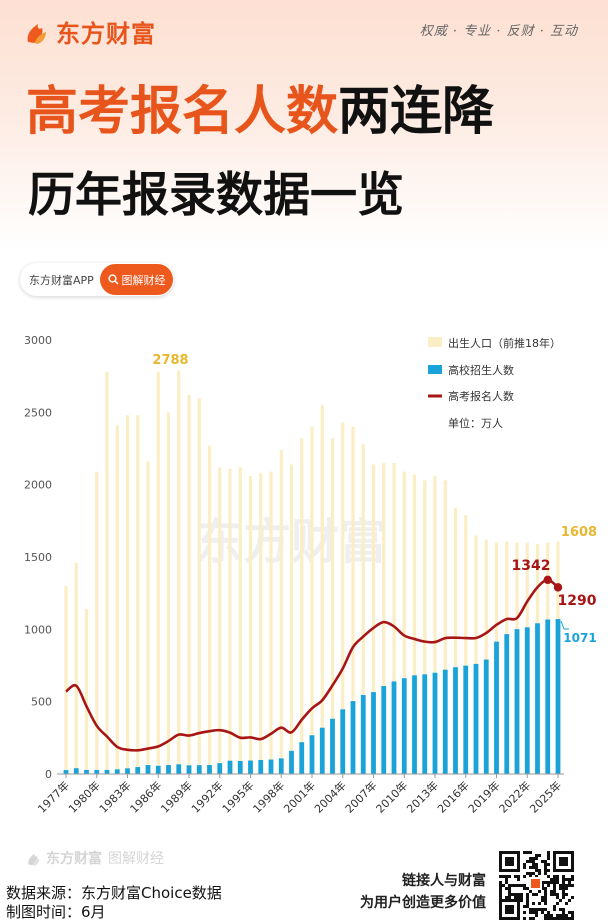  Describe the element at coordinates (312, 696) in the screenshot. I see `admissions-series` at that location.